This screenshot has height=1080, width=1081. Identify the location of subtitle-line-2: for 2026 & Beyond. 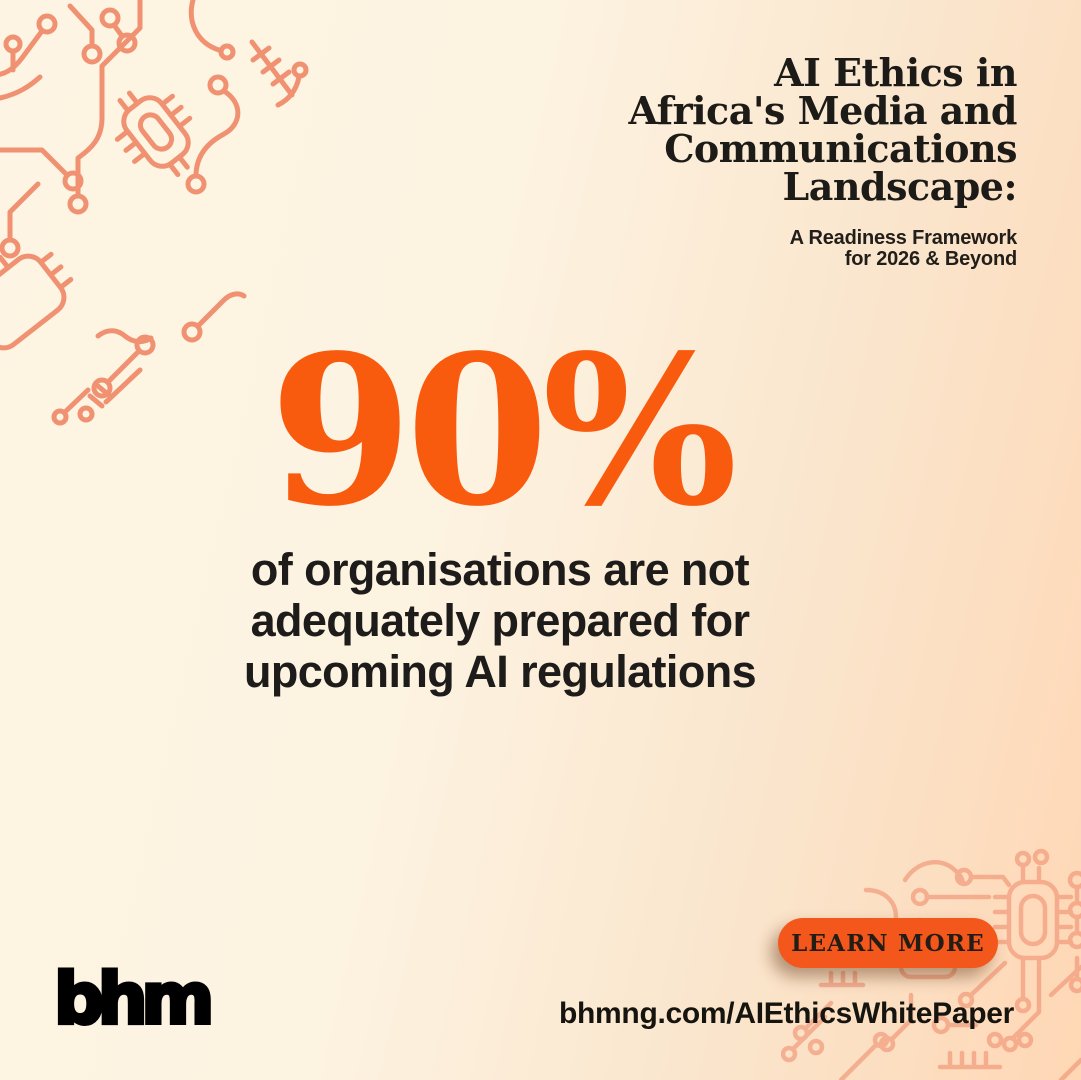
(930, 259).